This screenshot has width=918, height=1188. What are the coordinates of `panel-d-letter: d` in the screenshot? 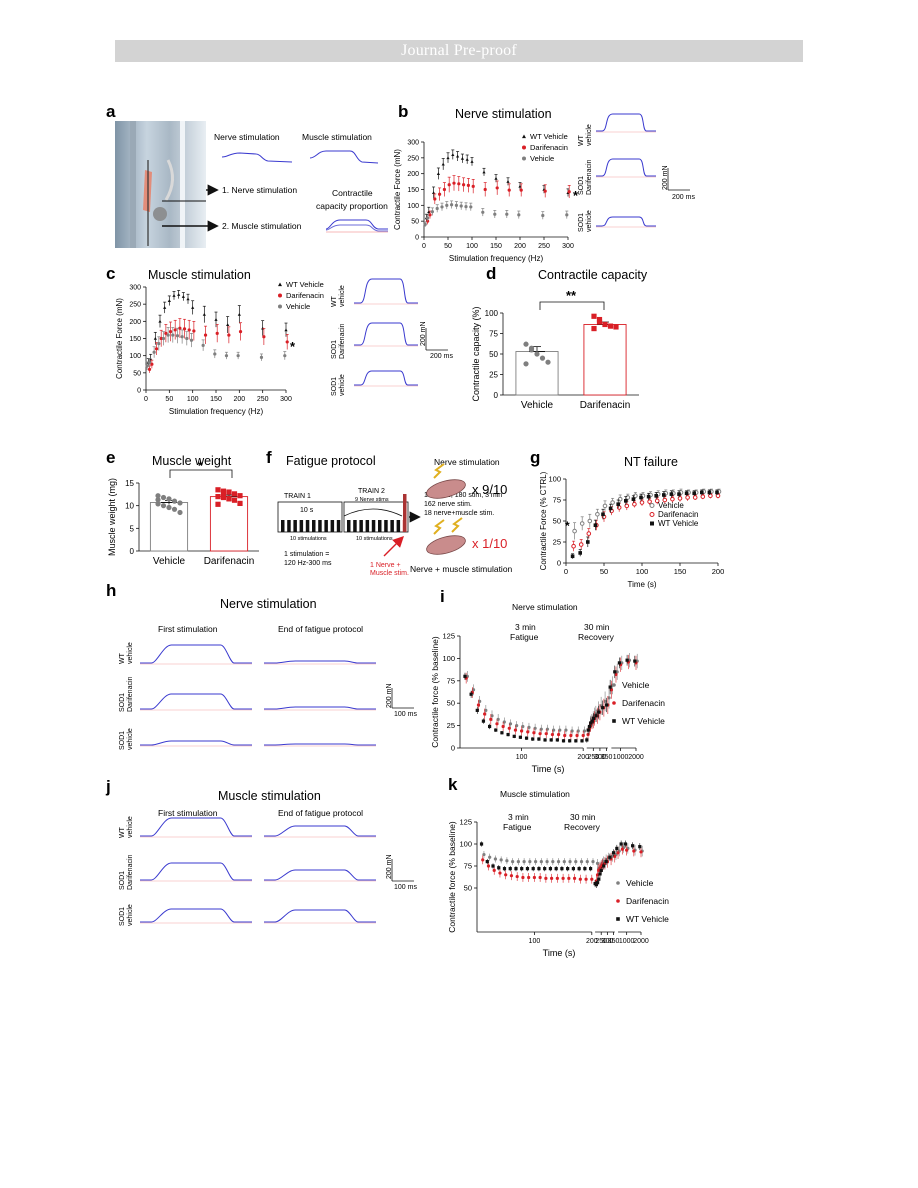 It's located at (491, 273).